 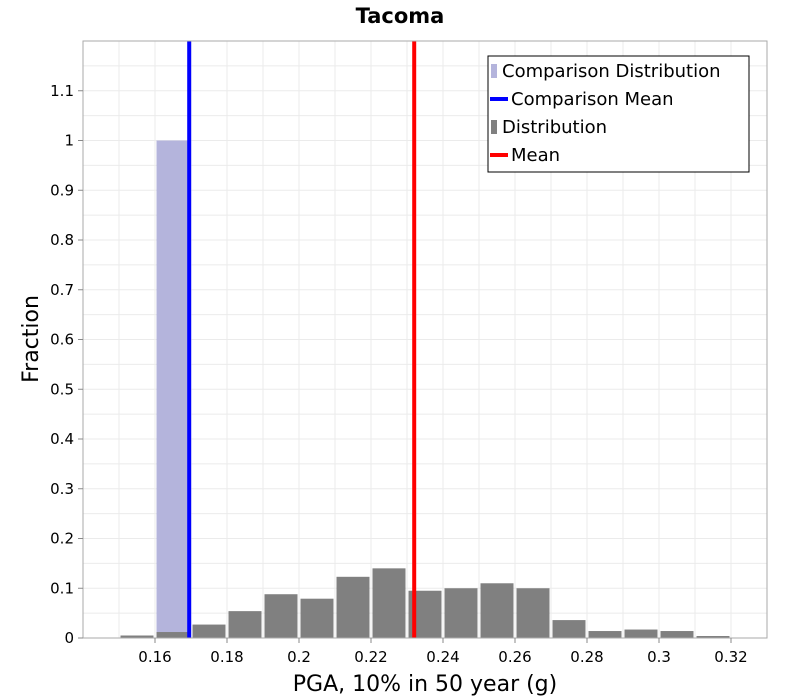 I want to click on x-axis-ticks: 0.16 0.18 0.2 0.22 0.24 0.26 0.28 0.3 0.32, so click(x=443, y=652).